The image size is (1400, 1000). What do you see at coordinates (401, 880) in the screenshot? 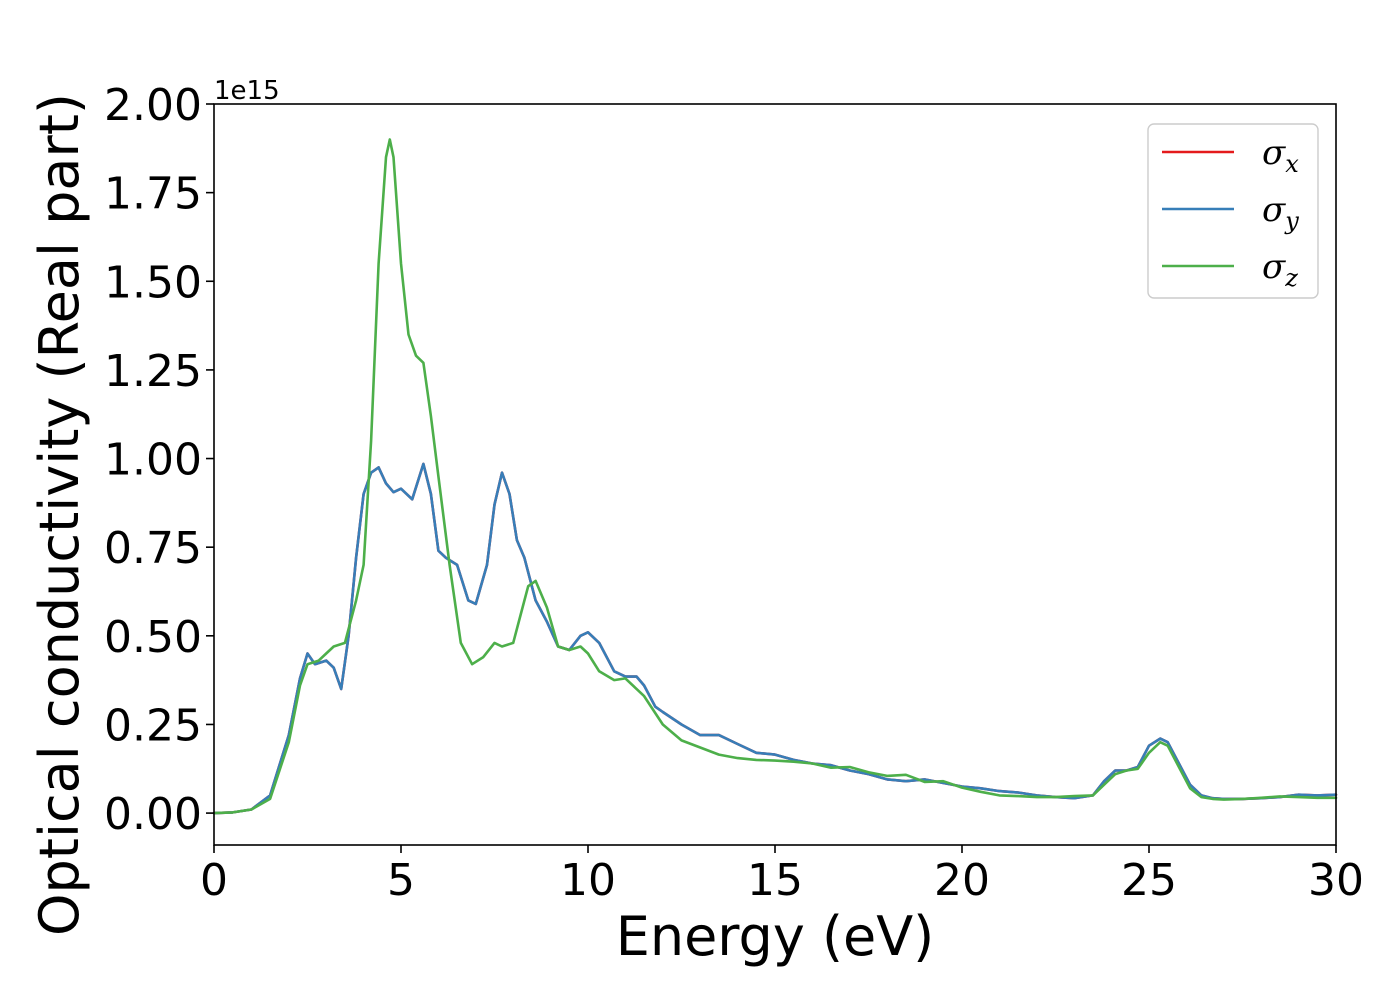
I see `x-tick-label: 5` at bounding box center [401, 880].